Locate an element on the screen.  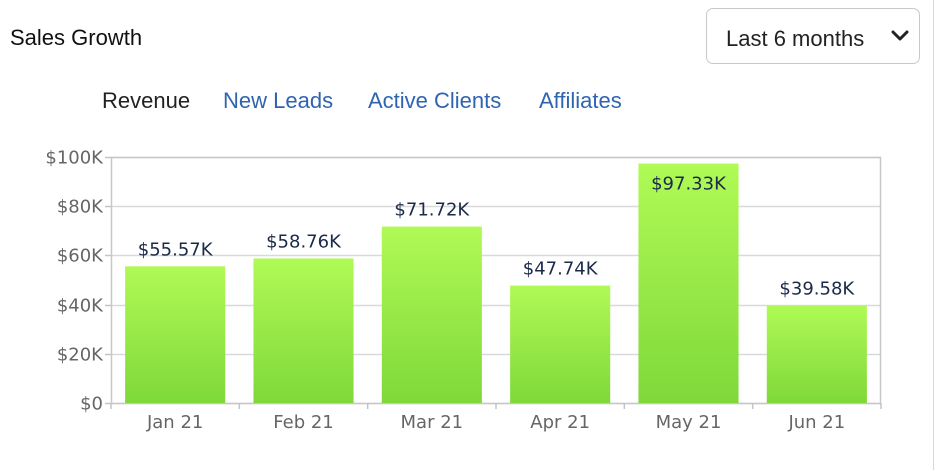
y-tick-label: $40K is located at coordinates (80, 306).